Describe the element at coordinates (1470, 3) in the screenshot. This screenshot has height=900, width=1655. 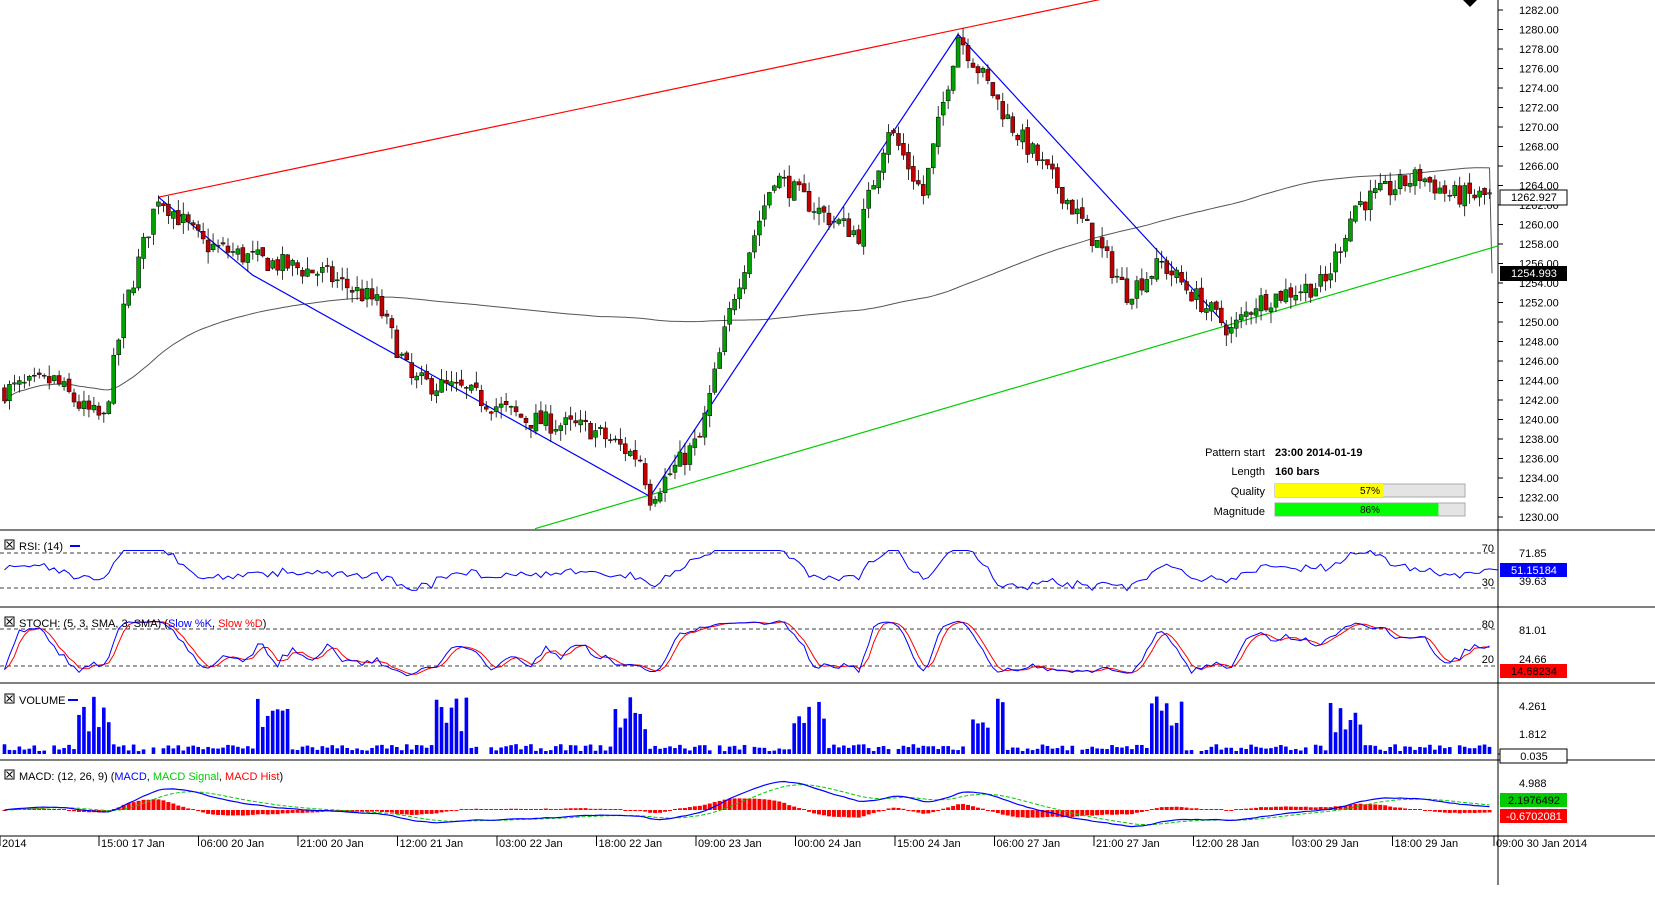
I see `chevron-down-icon` at that location.